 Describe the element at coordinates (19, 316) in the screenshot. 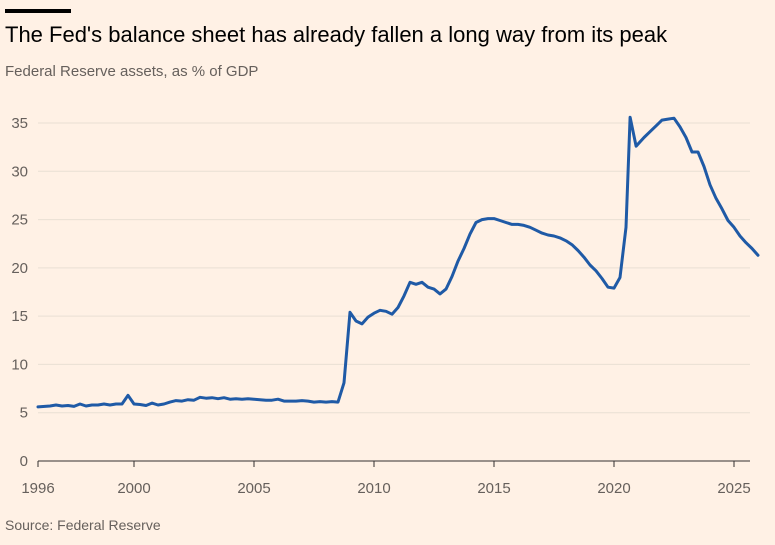

I see `y-tick-label: 15` at that location.